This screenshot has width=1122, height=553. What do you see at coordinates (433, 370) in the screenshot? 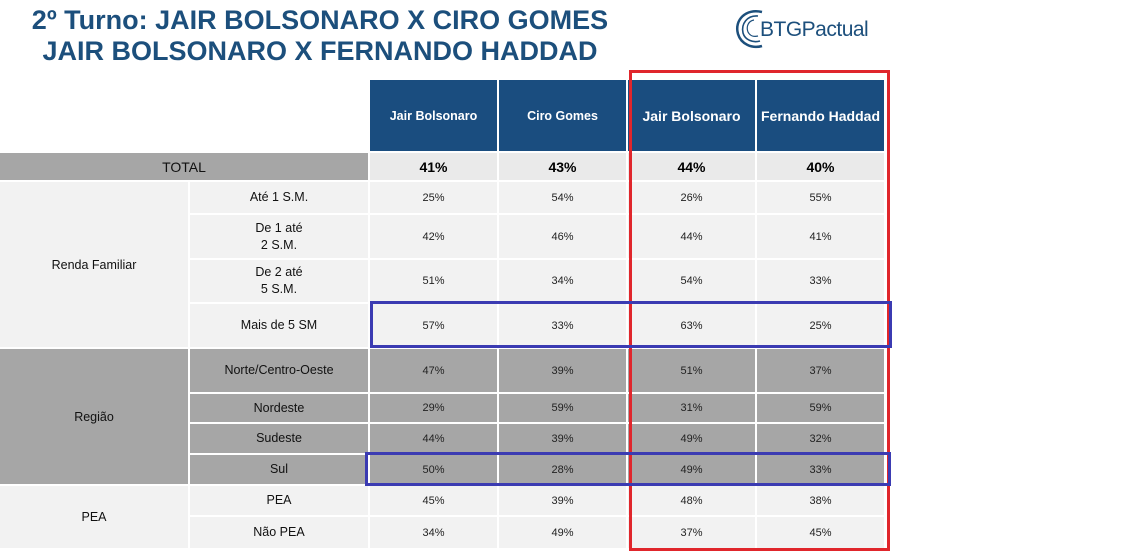
I see `table-cell: 47%` at bounding box center [433, 370].